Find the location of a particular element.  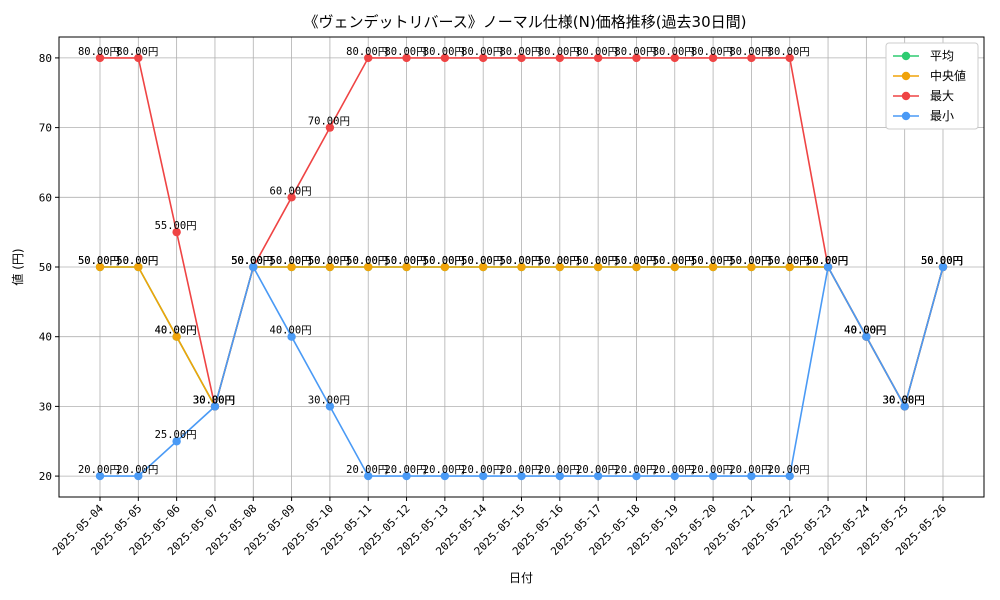

legend-label: 平均 is located at coordinates (942, 56).